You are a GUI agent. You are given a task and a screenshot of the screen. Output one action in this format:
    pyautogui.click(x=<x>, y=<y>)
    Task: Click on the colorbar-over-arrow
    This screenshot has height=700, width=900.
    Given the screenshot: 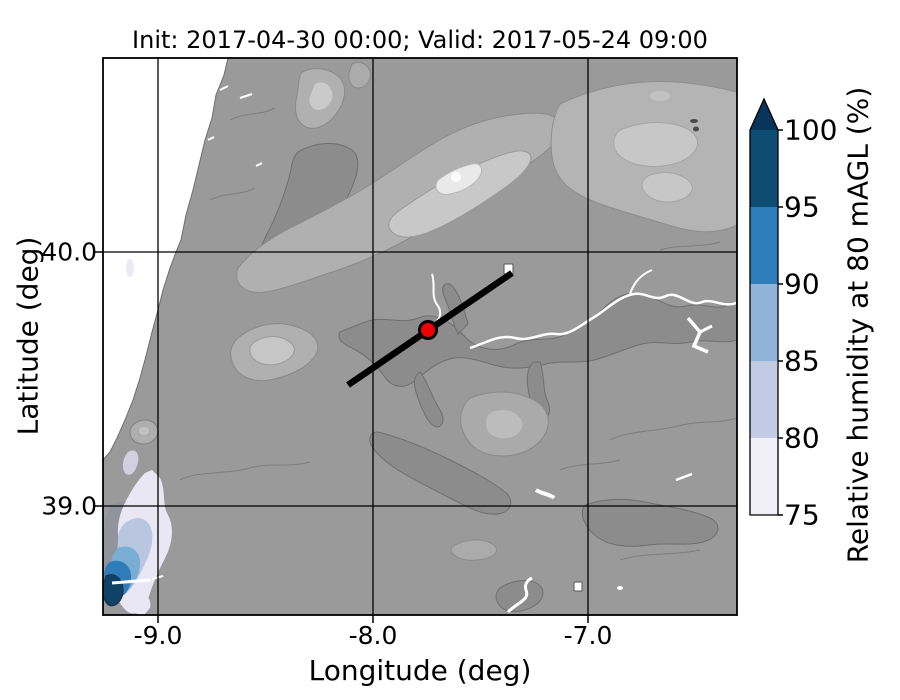 What is the action you would take?
    pyautogui.click(x=764, y=114)
    